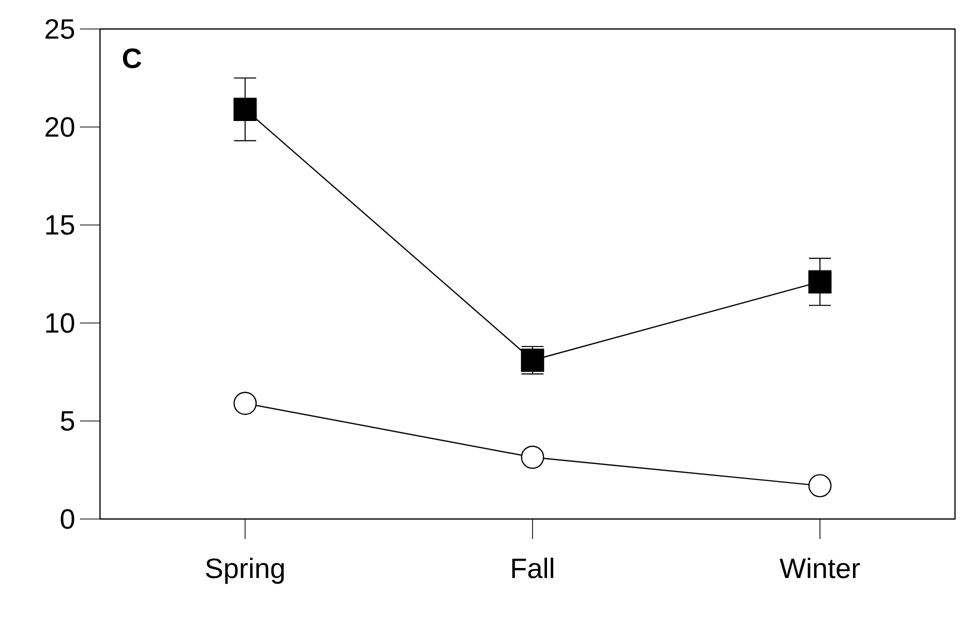  Describe the element at coordinates (245, 571) in the screenshot. I see `x-tick-label: Spring` at that location.